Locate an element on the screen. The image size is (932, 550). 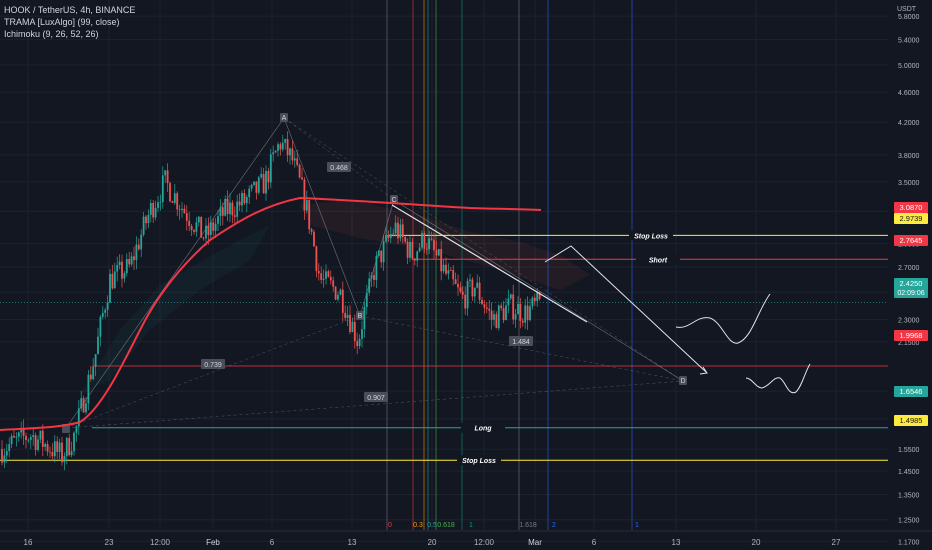
pattern-point-bg is located at coordinates (360, 315).